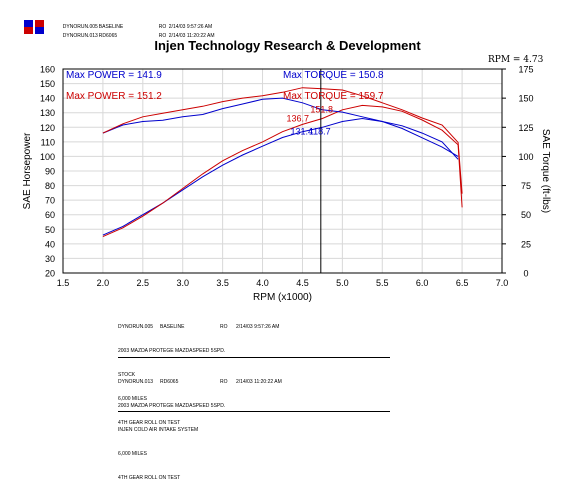 This screenshot has width=575, height=490. I want to click on run-swatch-baseline, so click(28, 27).